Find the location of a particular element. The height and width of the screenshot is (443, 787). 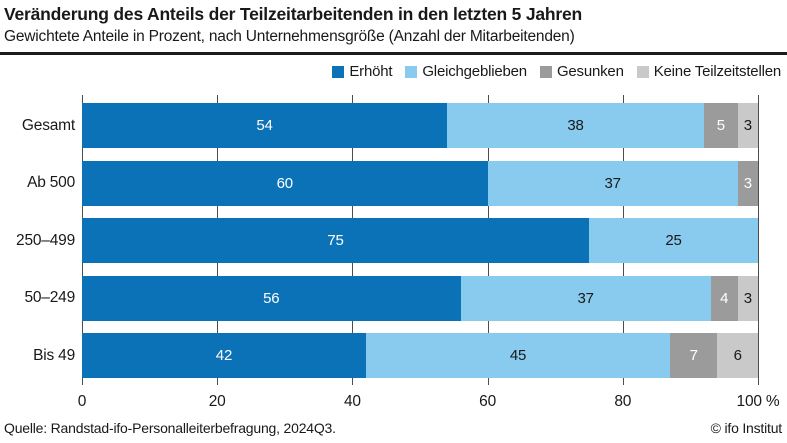

legend-swatch-gleichgeblieben is located at coordinates (411, 71).